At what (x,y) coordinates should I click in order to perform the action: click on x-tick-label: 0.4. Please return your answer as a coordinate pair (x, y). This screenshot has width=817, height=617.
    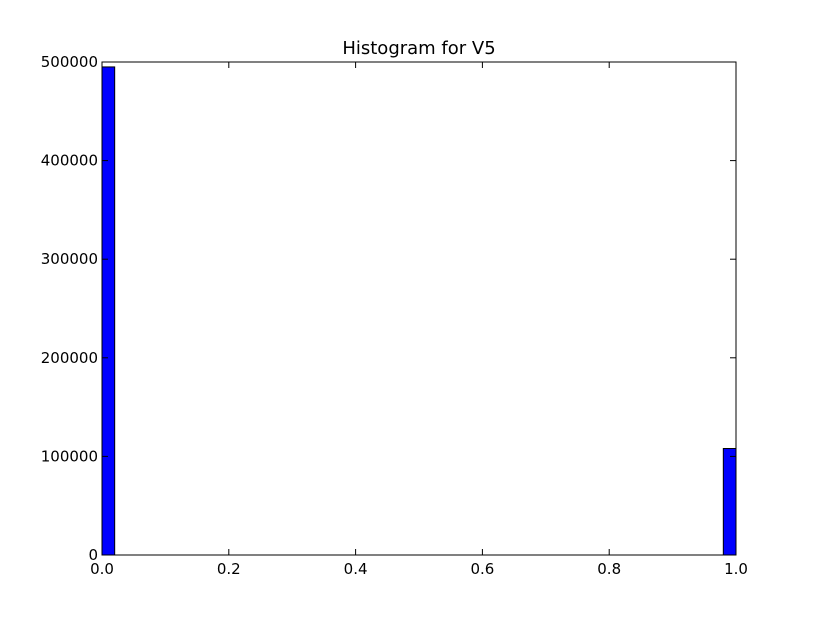
    Looking at the image, I should click on (356, 569).